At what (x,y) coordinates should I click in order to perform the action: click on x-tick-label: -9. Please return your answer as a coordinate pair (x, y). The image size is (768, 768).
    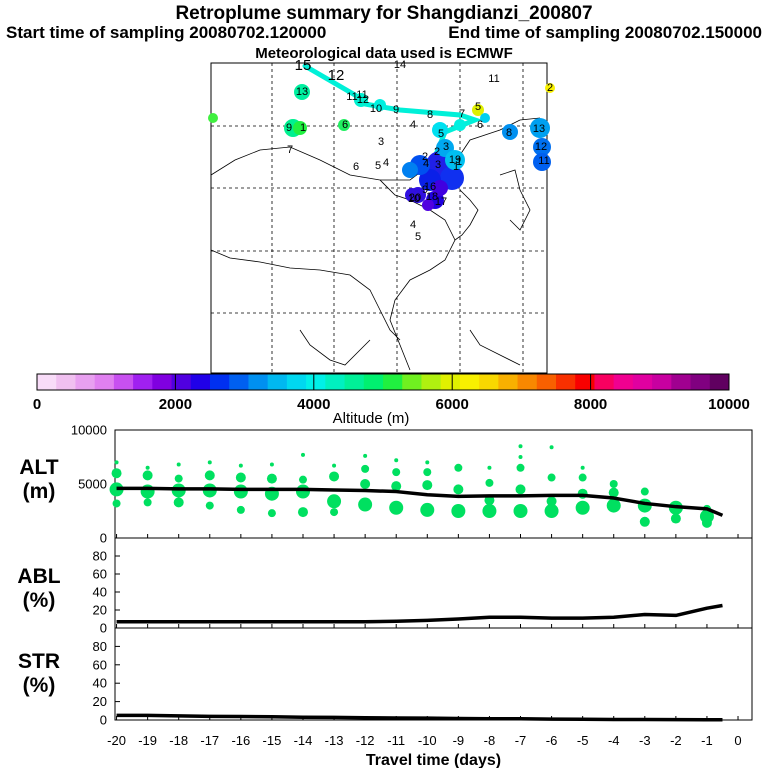
    Looking at the image, I should click on (459, 740).